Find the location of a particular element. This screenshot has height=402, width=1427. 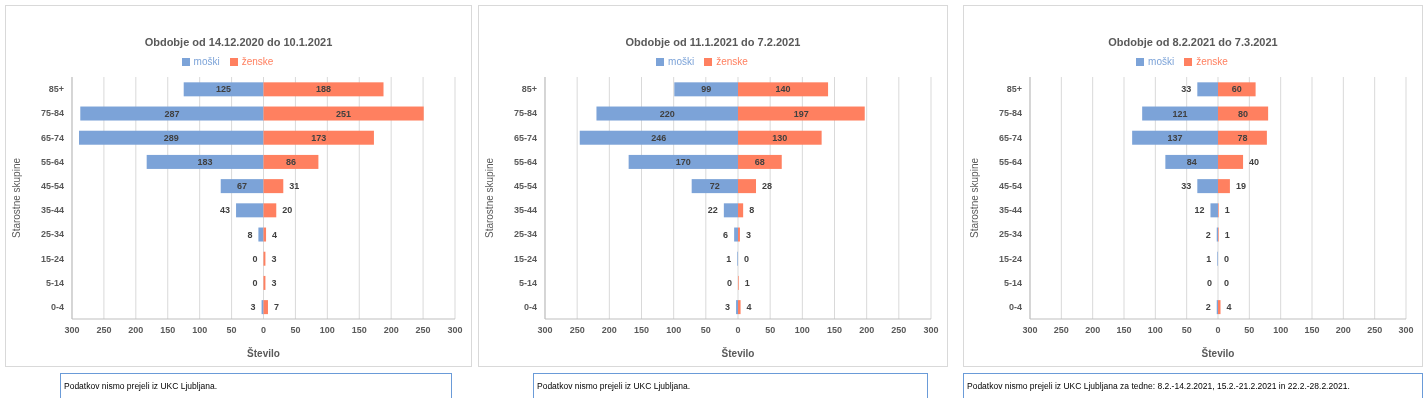

data-label: 68 is located at coordinates (759, 162).